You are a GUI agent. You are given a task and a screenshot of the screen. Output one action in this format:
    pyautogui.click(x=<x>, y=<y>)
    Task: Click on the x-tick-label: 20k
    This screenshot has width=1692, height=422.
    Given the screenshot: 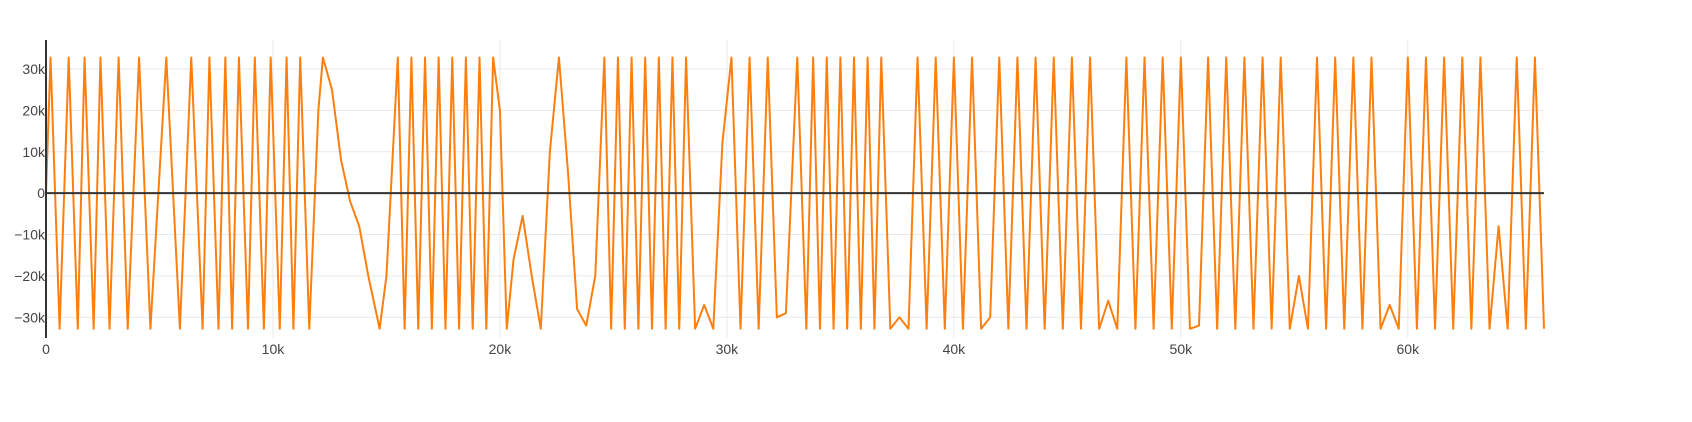 What is the action you would take?
    pyautogui.click(x=501, y=349)
    